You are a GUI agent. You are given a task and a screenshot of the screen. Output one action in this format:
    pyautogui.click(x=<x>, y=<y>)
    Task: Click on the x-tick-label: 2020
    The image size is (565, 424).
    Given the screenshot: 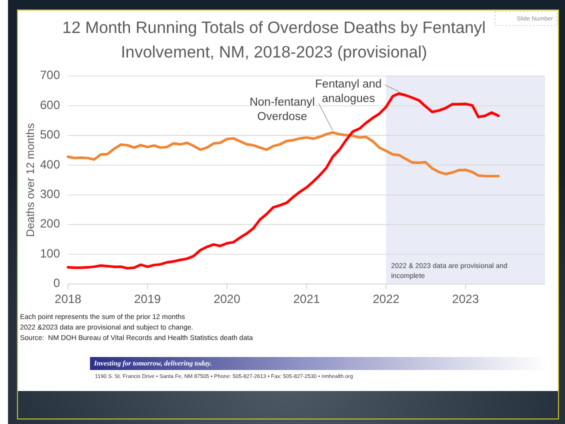 What is the action you would take?
    pyautogui.click(x=227, y=299)
    